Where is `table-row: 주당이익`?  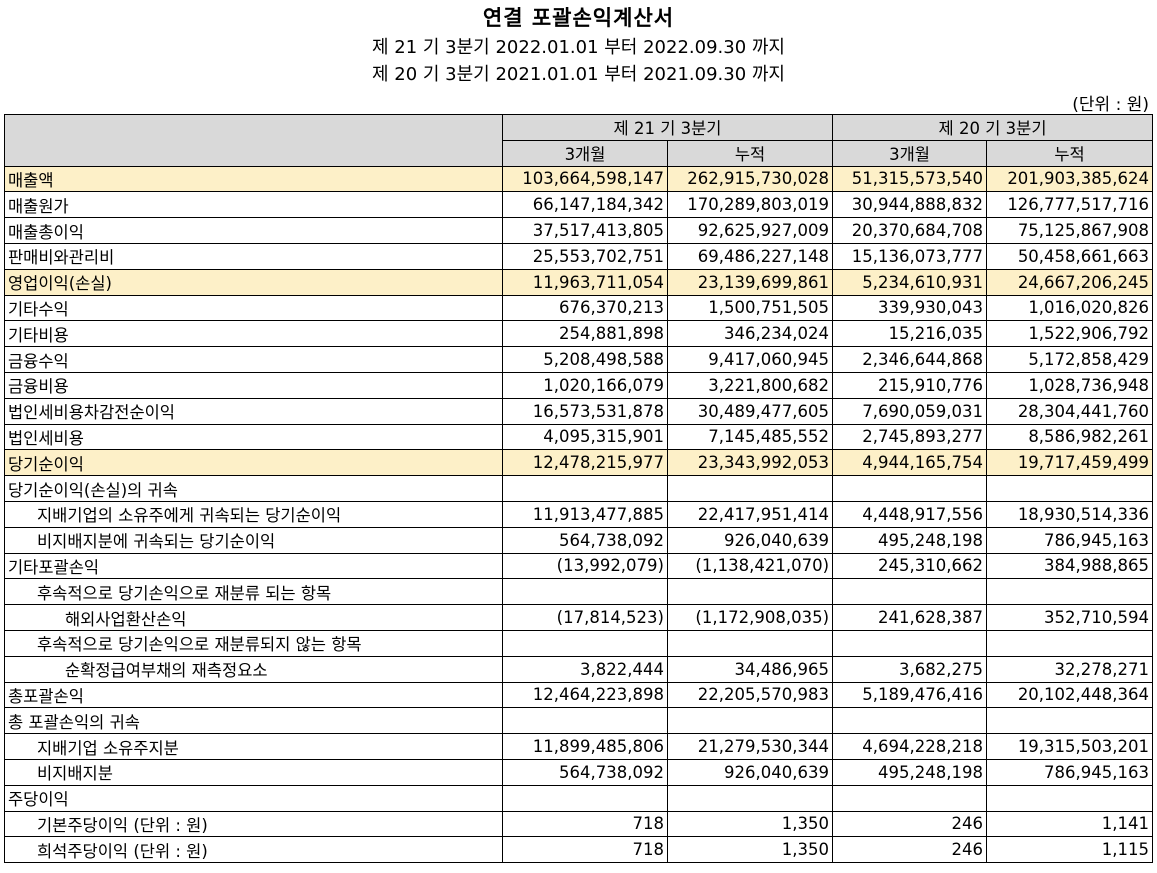
table-row: 주당이익 is located at coordinates (579, 798).